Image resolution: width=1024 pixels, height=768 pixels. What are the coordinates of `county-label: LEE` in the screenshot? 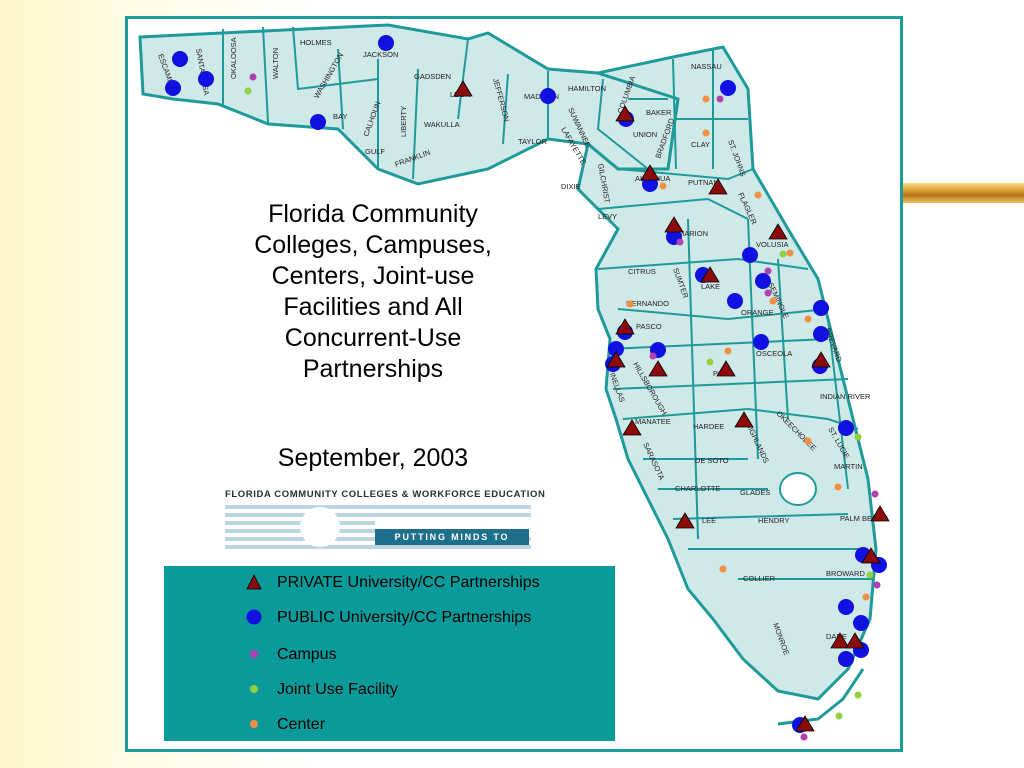 It's located at (709, 520).